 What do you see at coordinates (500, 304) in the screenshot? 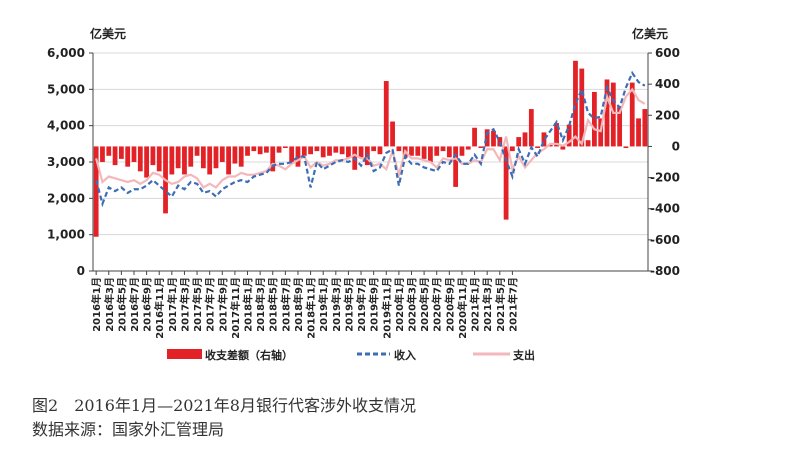
I see `x-tick-label: 2021年5月` at bounding box center [500, 304].